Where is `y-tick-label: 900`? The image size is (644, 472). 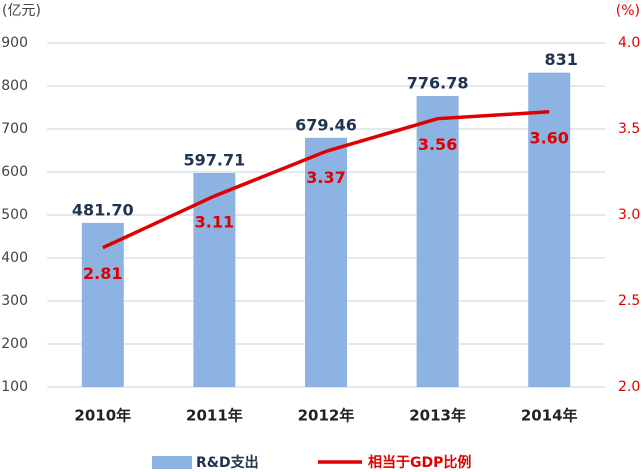 y-tick-label: 900 is located at coordinates (14, 43).